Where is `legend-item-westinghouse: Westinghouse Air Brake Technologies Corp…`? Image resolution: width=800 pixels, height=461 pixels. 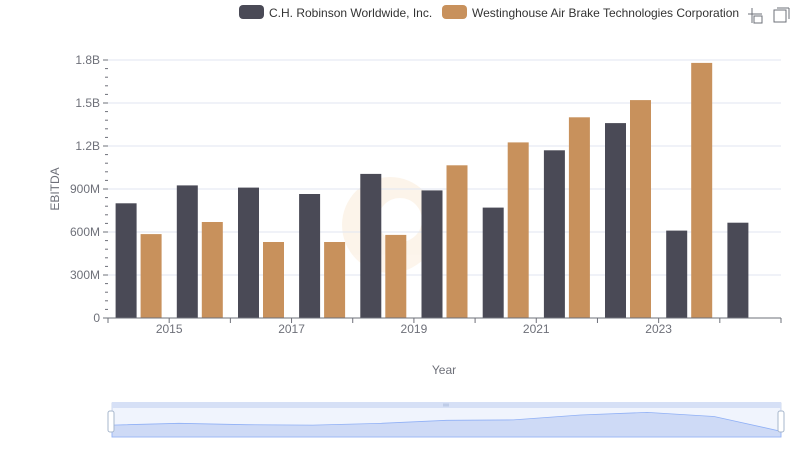
legend-item-westinghouse: Westinghouse Air Brake Technologies Corp… is located at coordinates (590, 12).